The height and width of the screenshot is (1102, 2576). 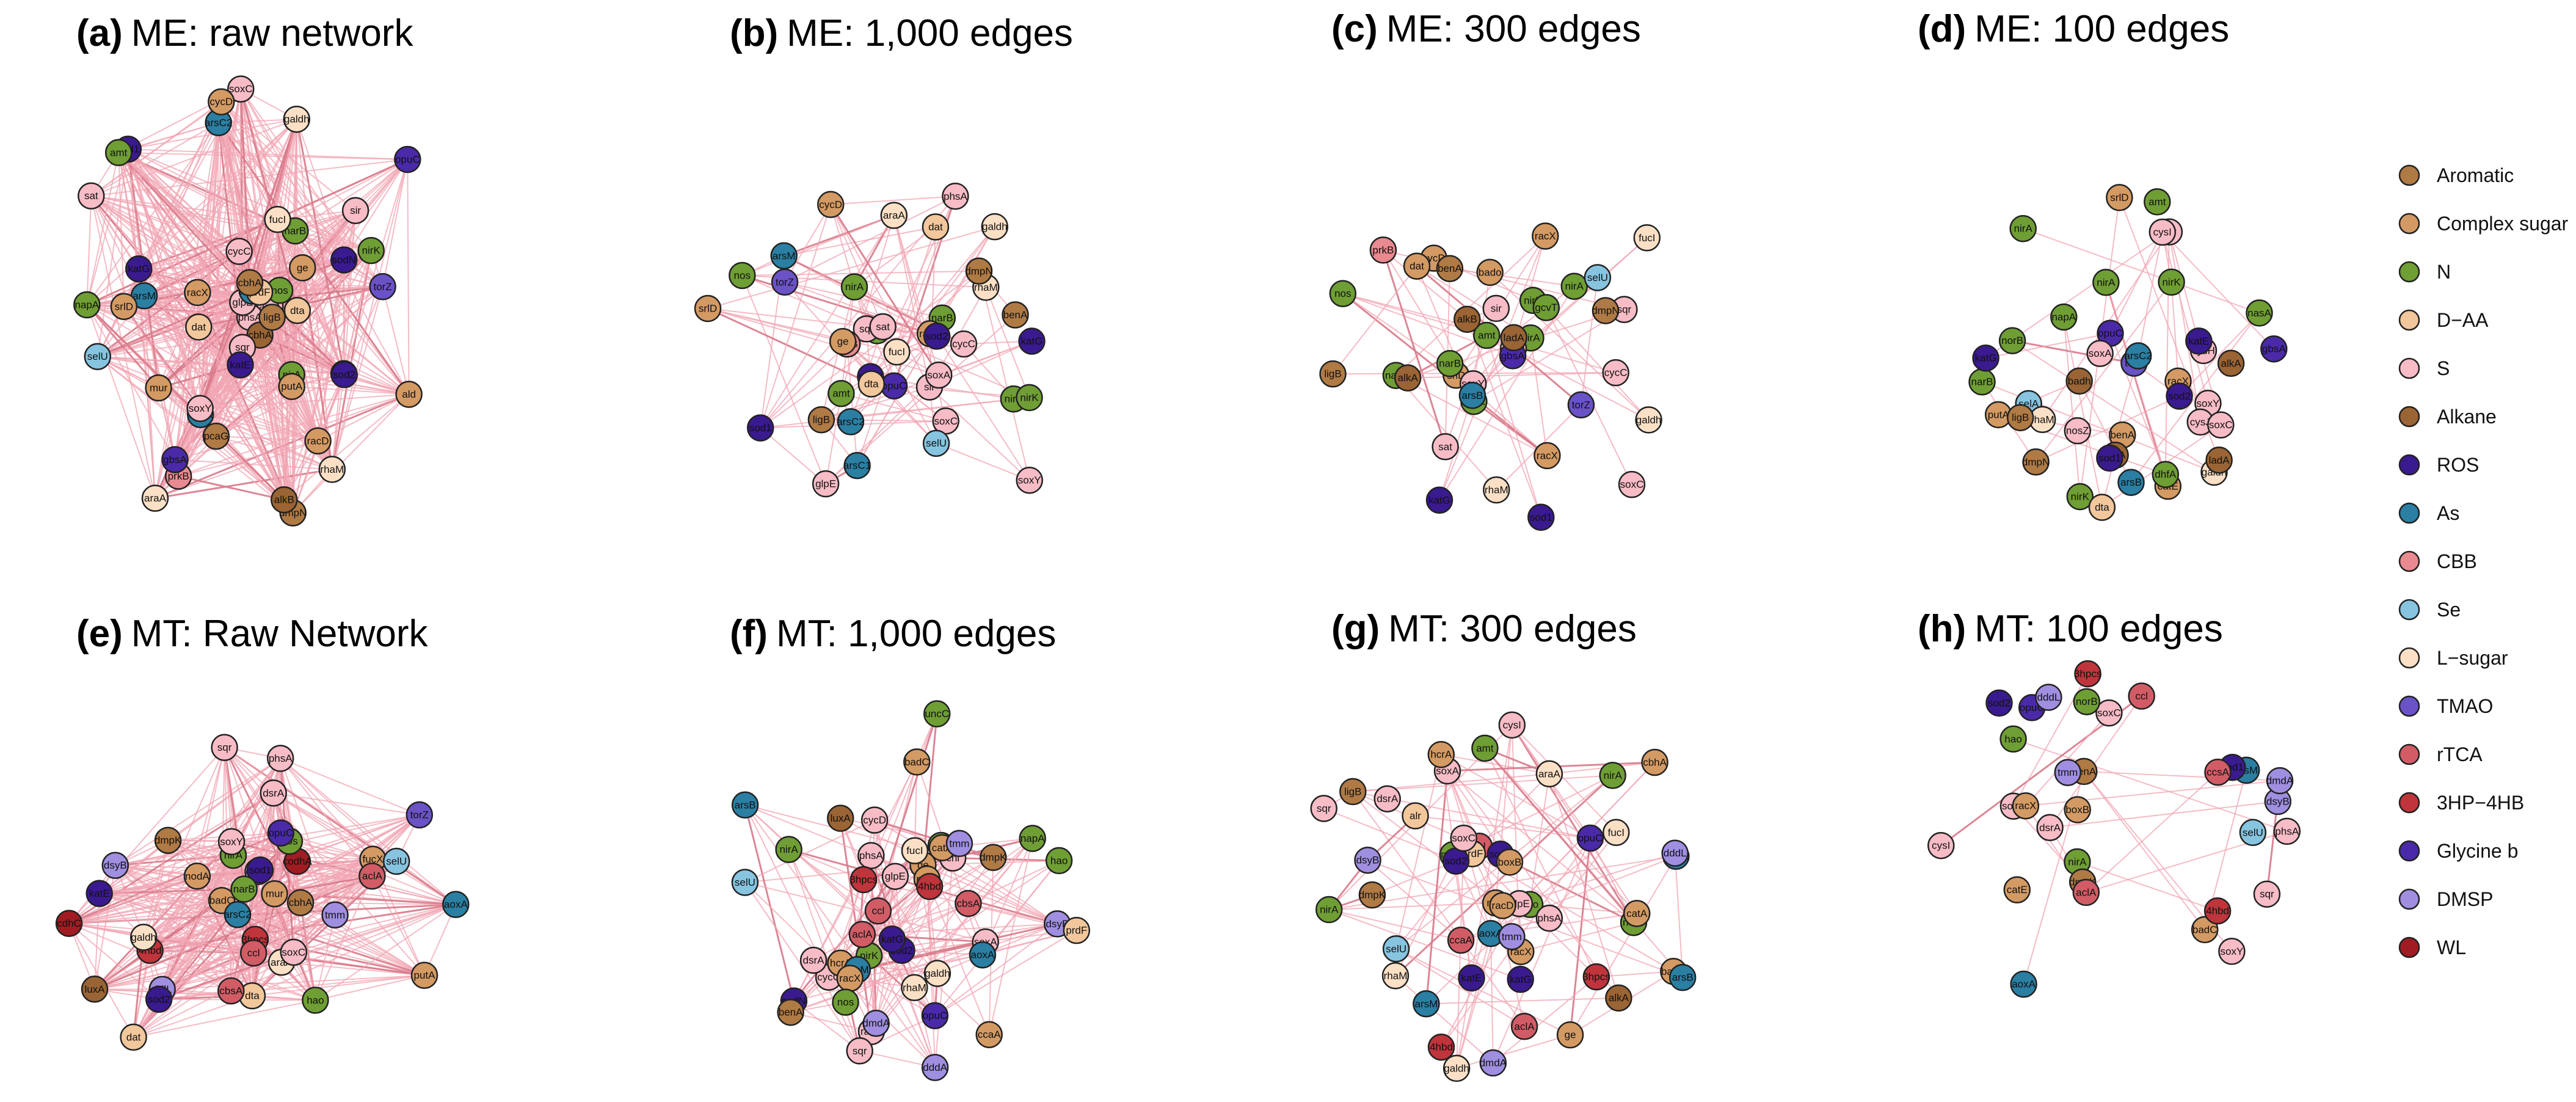 What do you see at coordinates (2077, 861) in the screenshot?
I see `node-label: nirA` at bounding box center [2077, 861].